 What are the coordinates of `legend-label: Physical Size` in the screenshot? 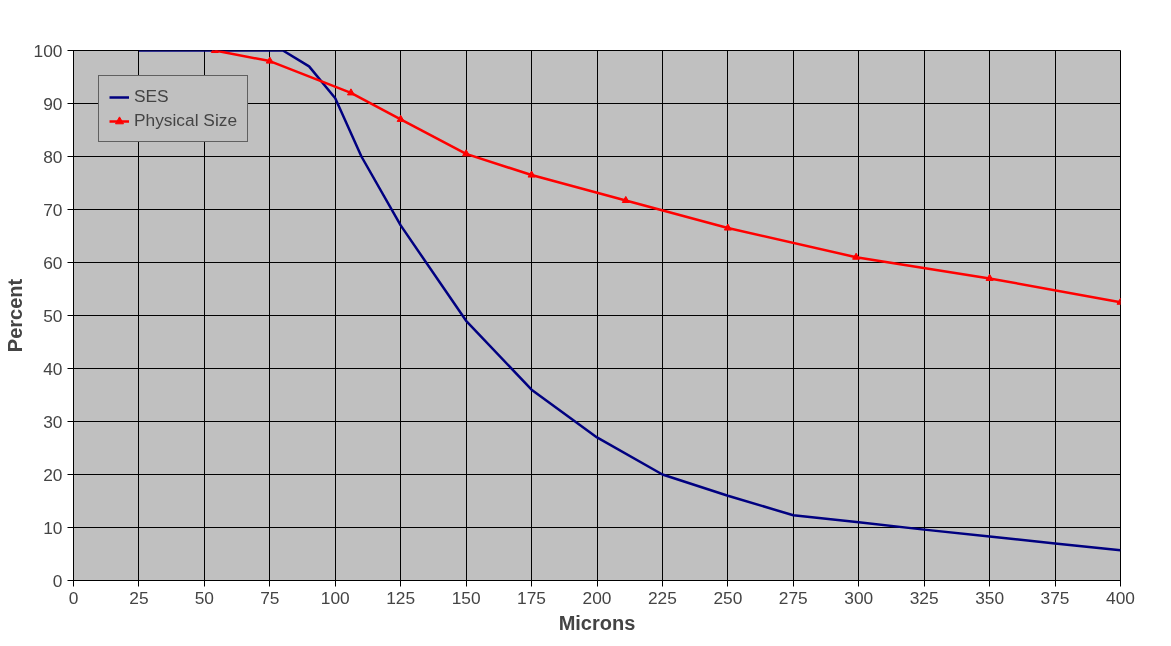 It's located at (186, 120).